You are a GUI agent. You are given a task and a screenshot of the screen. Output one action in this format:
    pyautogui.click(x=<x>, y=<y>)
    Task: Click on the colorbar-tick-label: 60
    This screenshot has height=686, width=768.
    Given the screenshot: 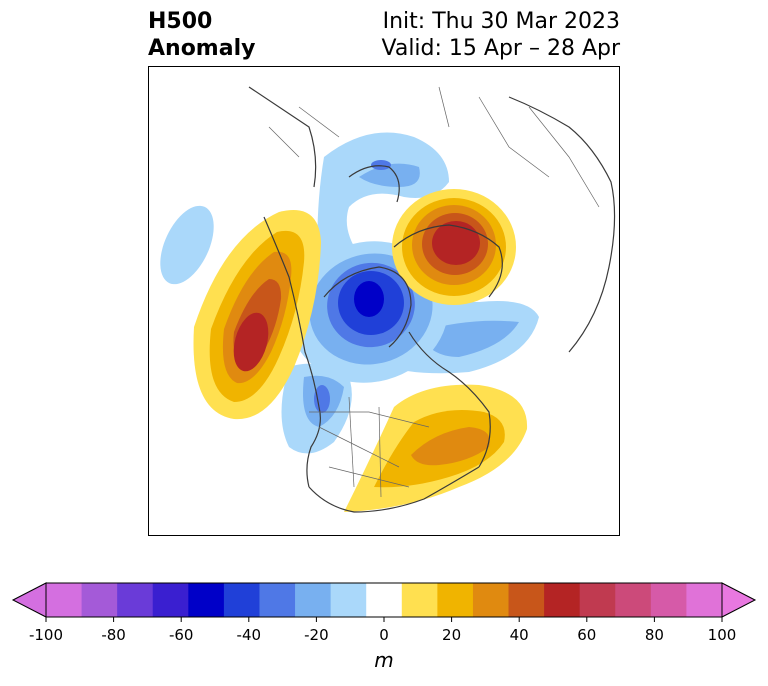 What is the action you would take?
    pyautogui.click(x=587, y=635)
    